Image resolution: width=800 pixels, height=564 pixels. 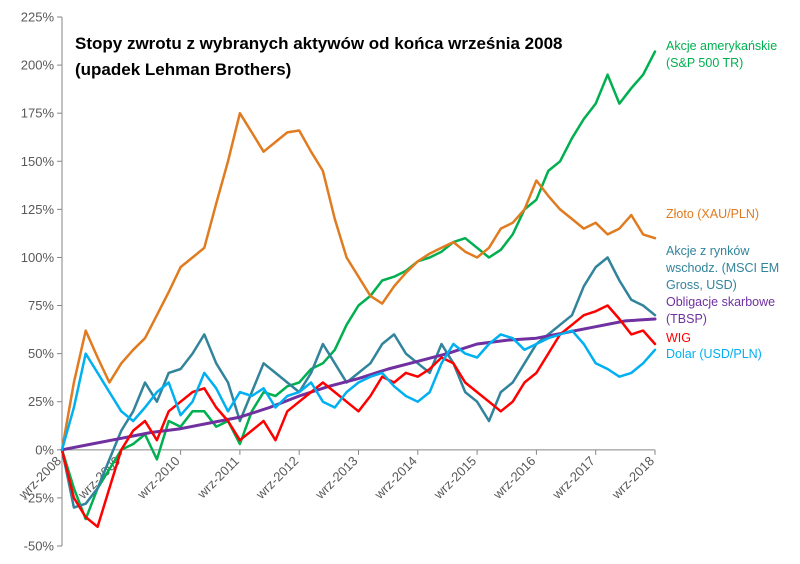 I want to click on y-tick-label: 25%, so click(x=41, y=401).